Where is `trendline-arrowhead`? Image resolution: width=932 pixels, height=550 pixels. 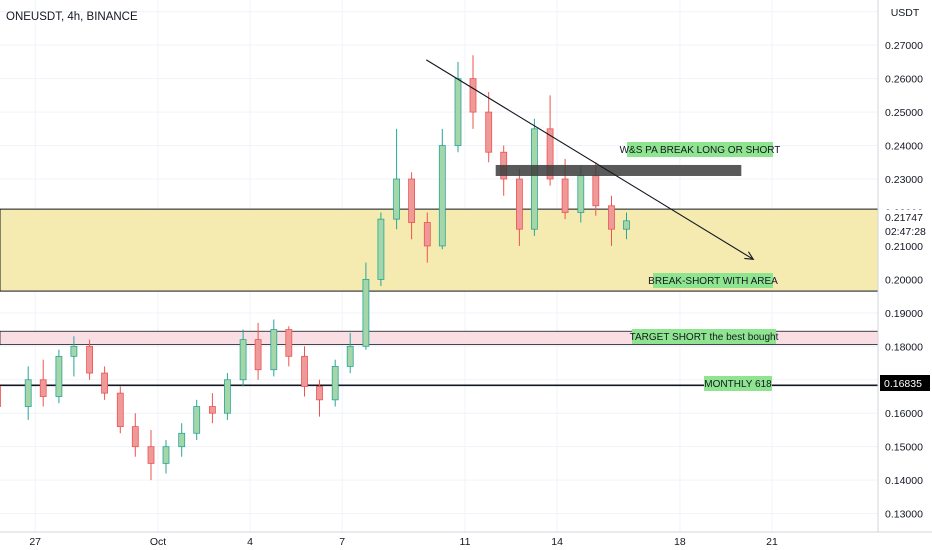
trendline-arrowhead is located at coordinates (749, 255).